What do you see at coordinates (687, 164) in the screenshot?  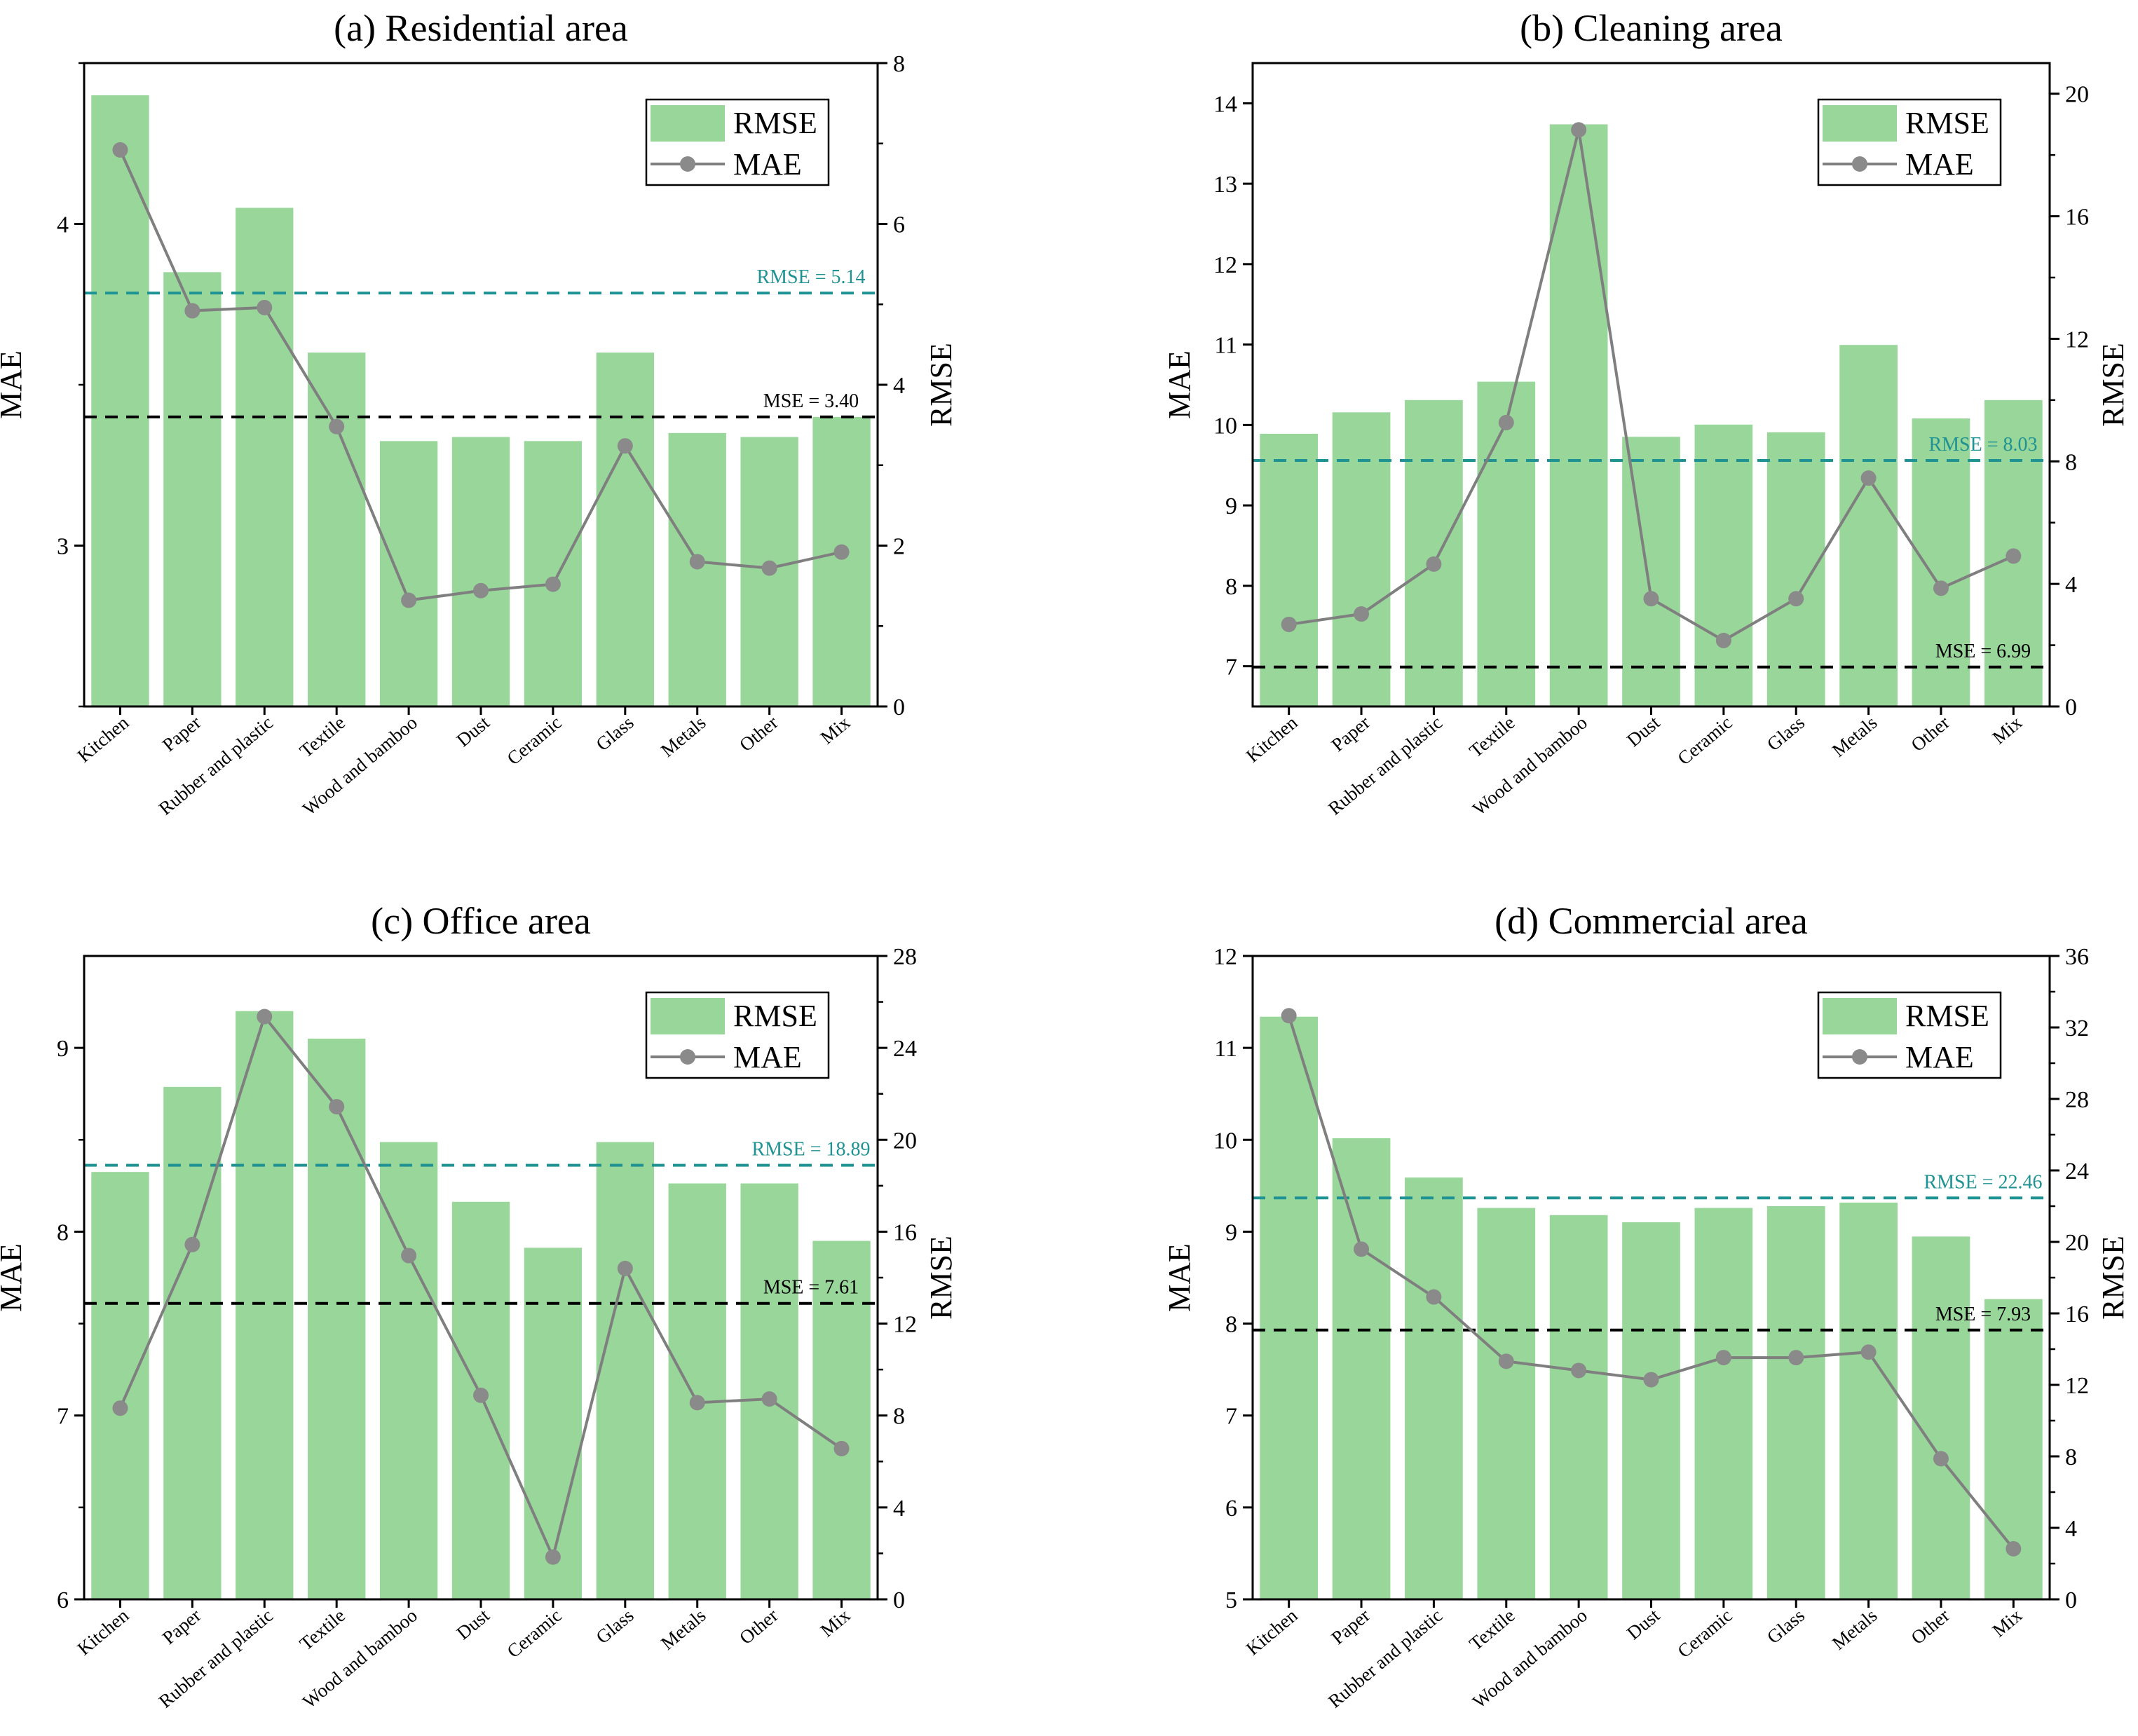 I see `legend-mae-marker` at bounding box center [687, 164].